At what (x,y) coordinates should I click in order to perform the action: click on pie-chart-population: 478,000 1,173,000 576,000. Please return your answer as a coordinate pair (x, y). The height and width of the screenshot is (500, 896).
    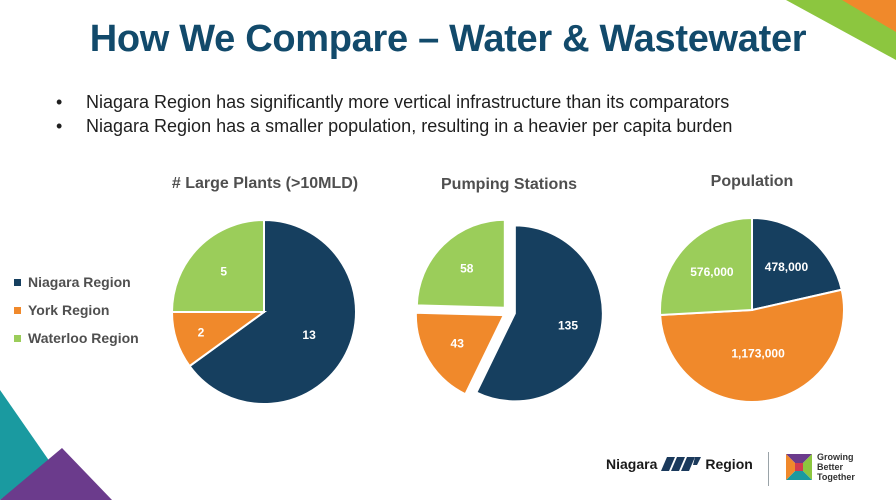
    Looking at the image, I should click on (752, 309).